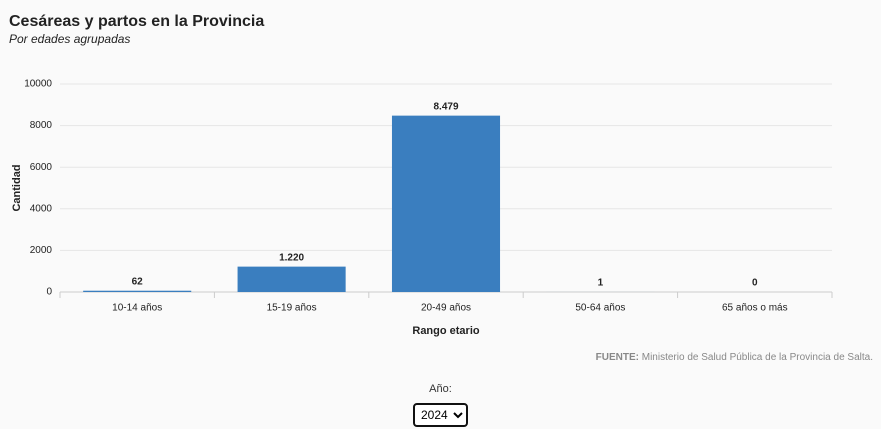 The image size is (881, 429). What do you see at coordinates (292, 308) in the screenshot?
I see `x-tick-label: 15-19 años` at bounding box center [292, 308].